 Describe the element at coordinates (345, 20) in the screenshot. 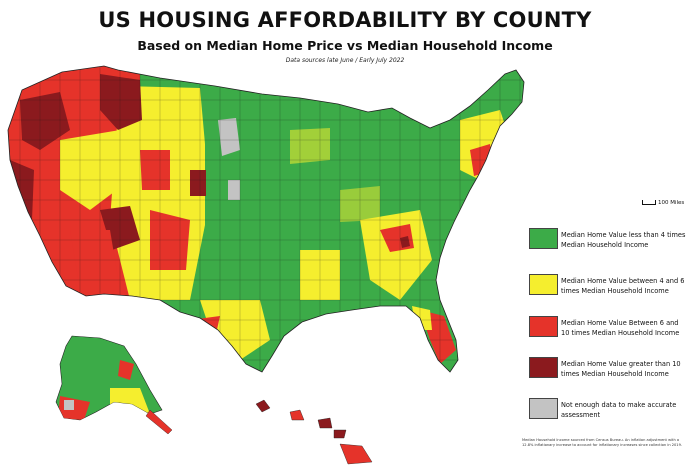

I see `map-title: US HOUSING AFFORDABILITY BY COUNTY` at that location.